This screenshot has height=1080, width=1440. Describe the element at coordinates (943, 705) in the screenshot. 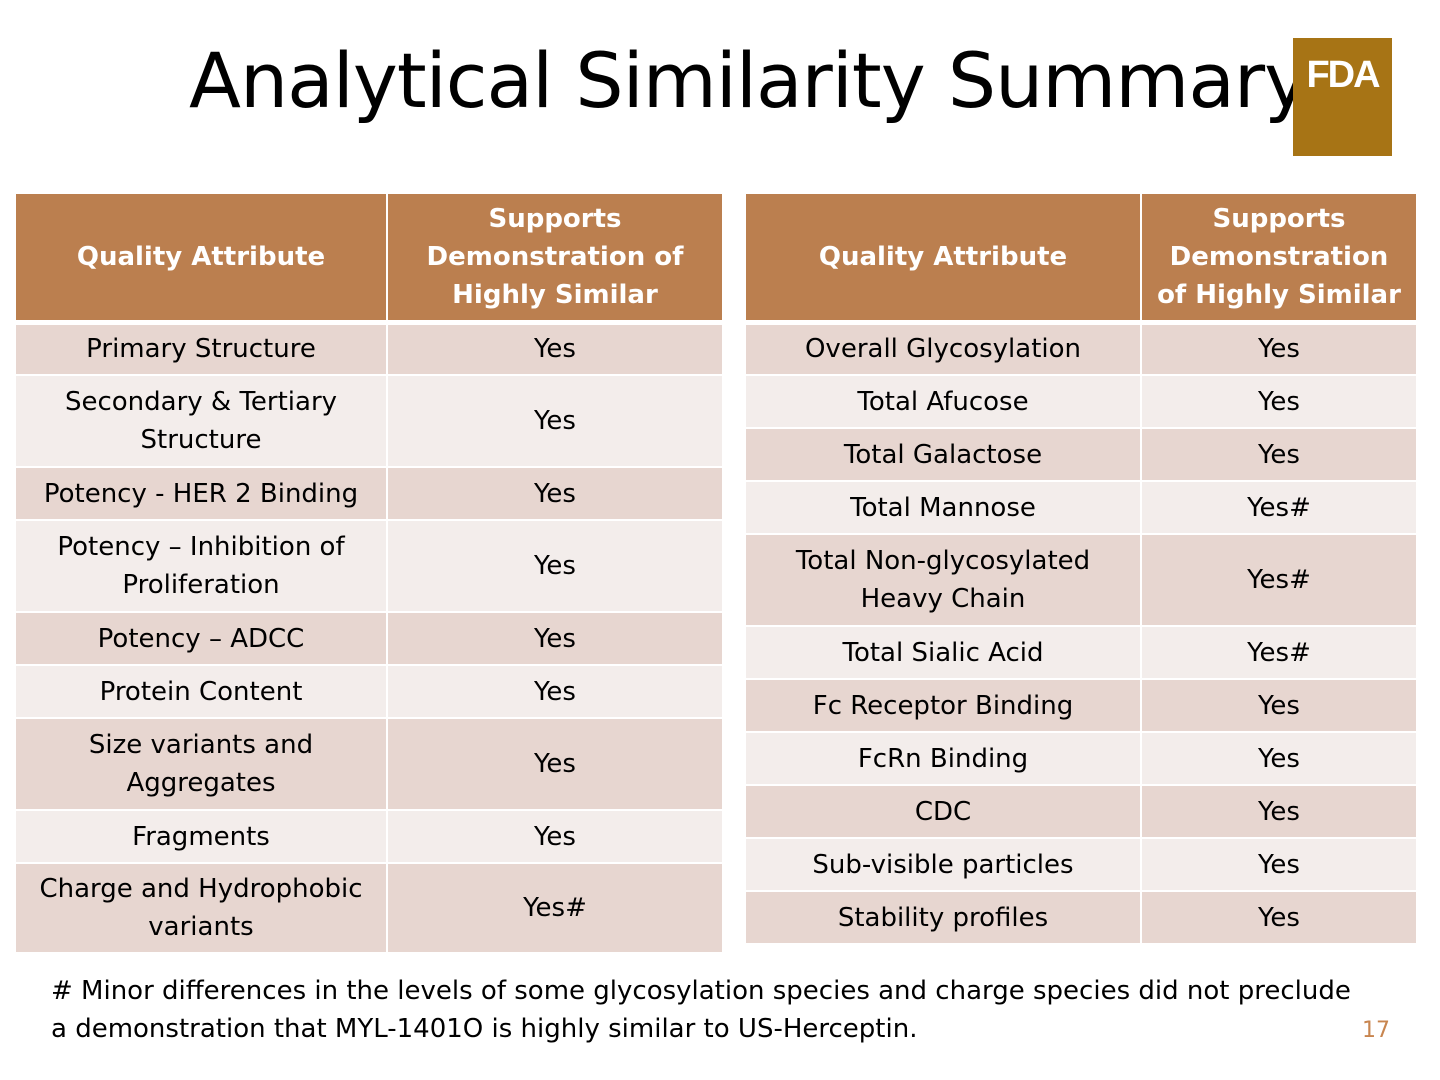

I see `attribute-cell: Fc Receptor Binding` at that location.